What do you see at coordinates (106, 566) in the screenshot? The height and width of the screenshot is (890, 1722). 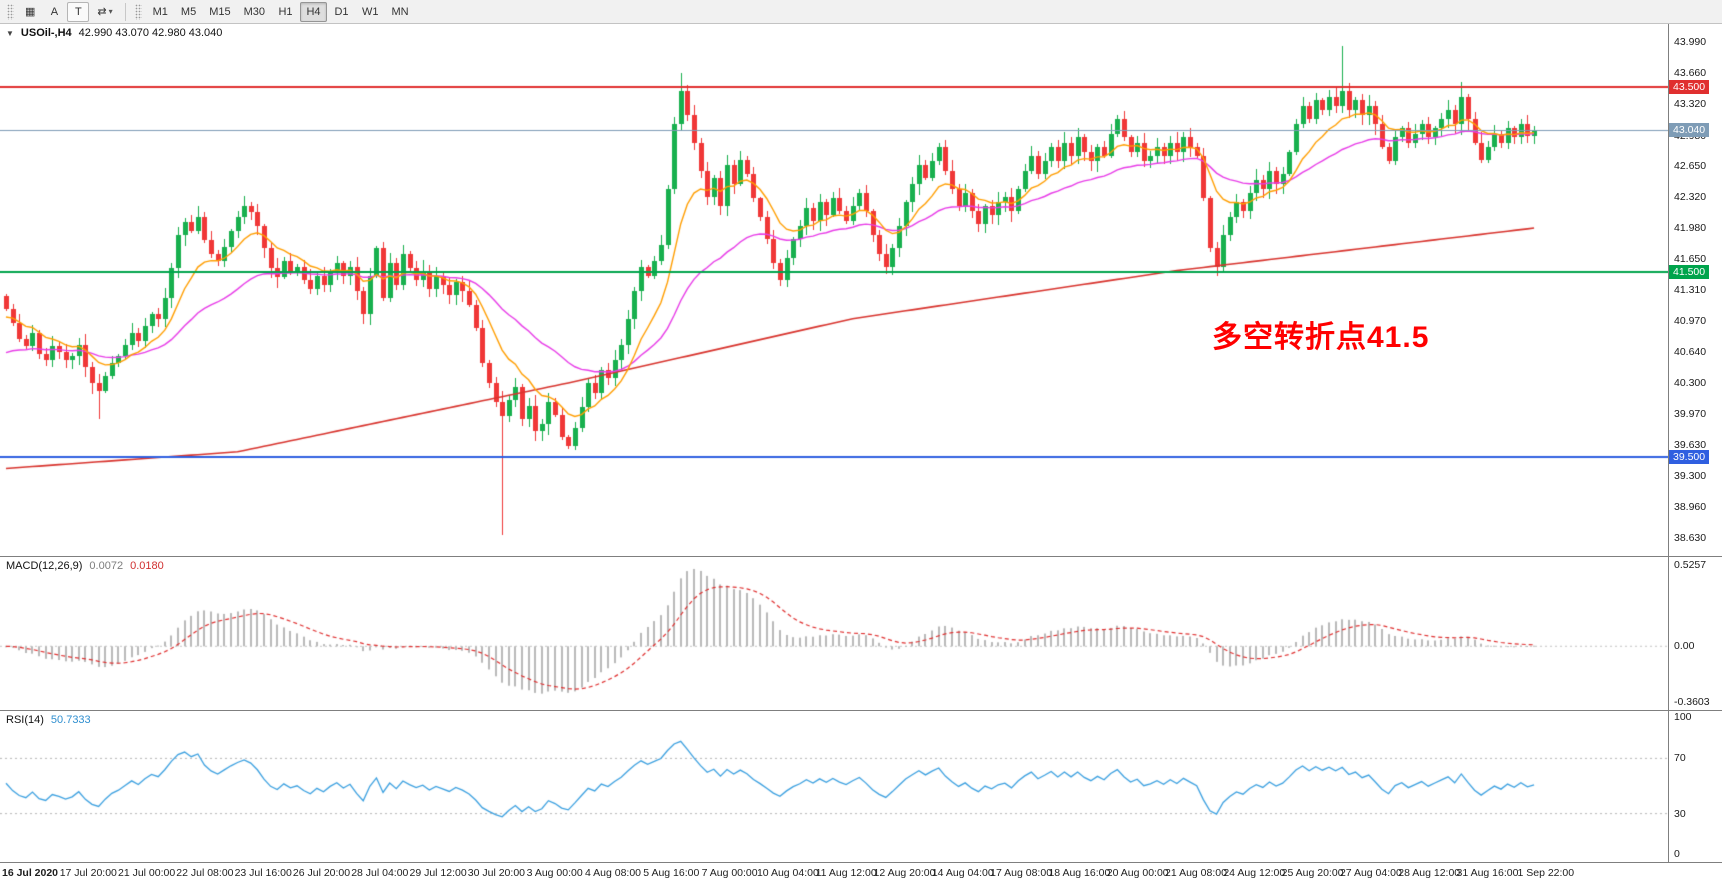 I see `macd-main-value: 0.0072` at bounding box center [106, 566].